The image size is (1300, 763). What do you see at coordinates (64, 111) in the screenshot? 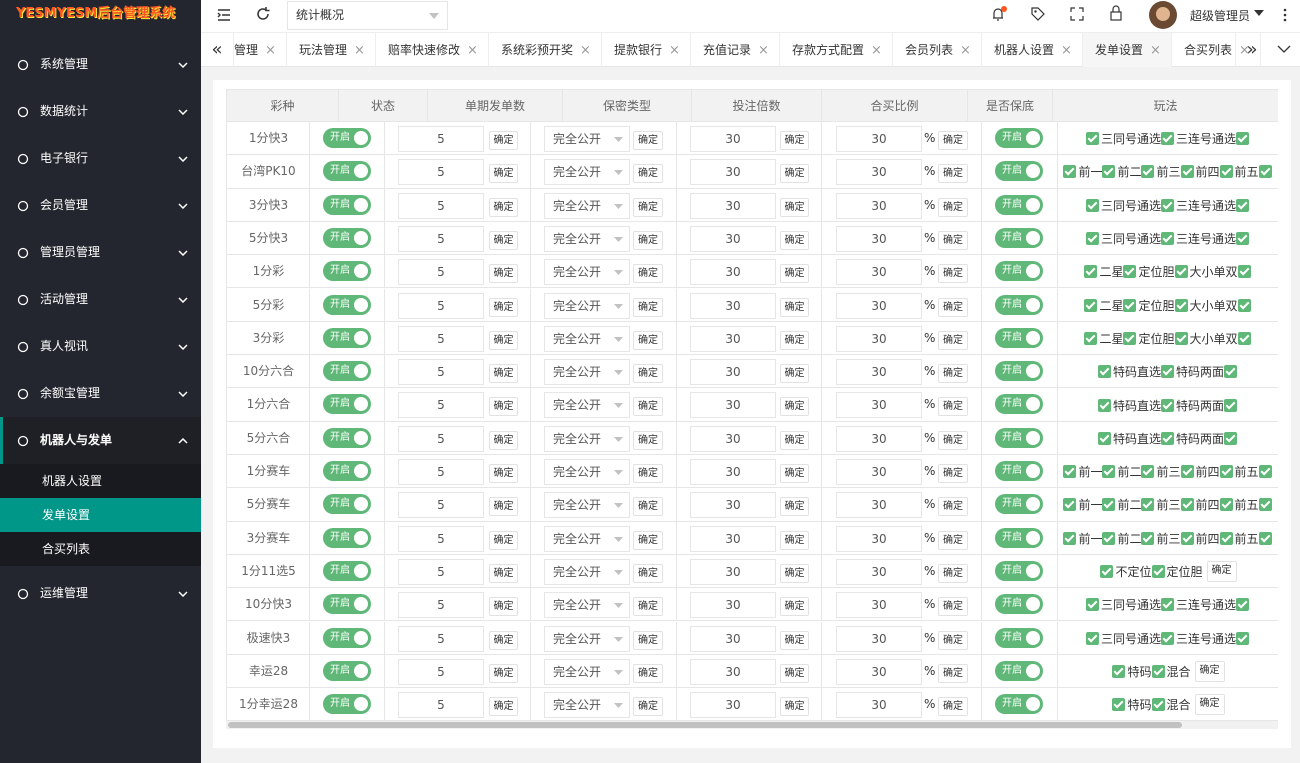
I see `menu-item: 数据统计` at bounding box center [64, 111].